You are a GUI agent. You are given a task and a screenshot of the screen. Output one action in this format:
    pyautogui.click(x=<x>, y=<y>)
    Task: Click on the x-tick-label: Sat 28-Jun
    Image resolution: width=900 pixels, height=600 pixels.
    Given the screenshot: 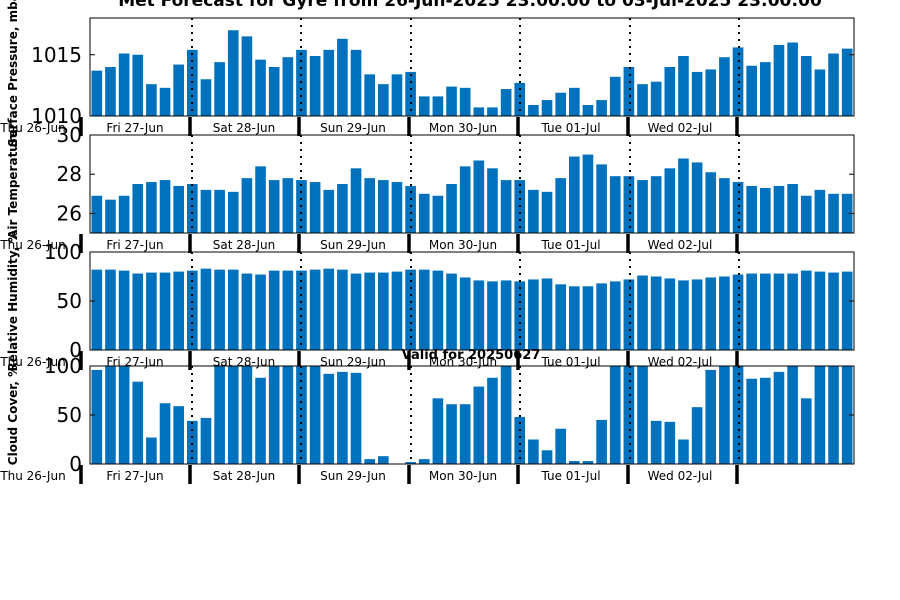 What is the action you would take?
    pyautogui.click(x=244, y=476)
    